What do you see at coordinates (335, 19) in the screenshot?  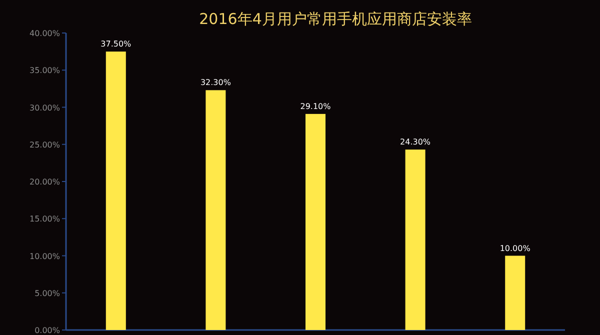 I see `chart-title: 2016年4月用户常用手机应用商店安装率` at bounding box center [335, 19].